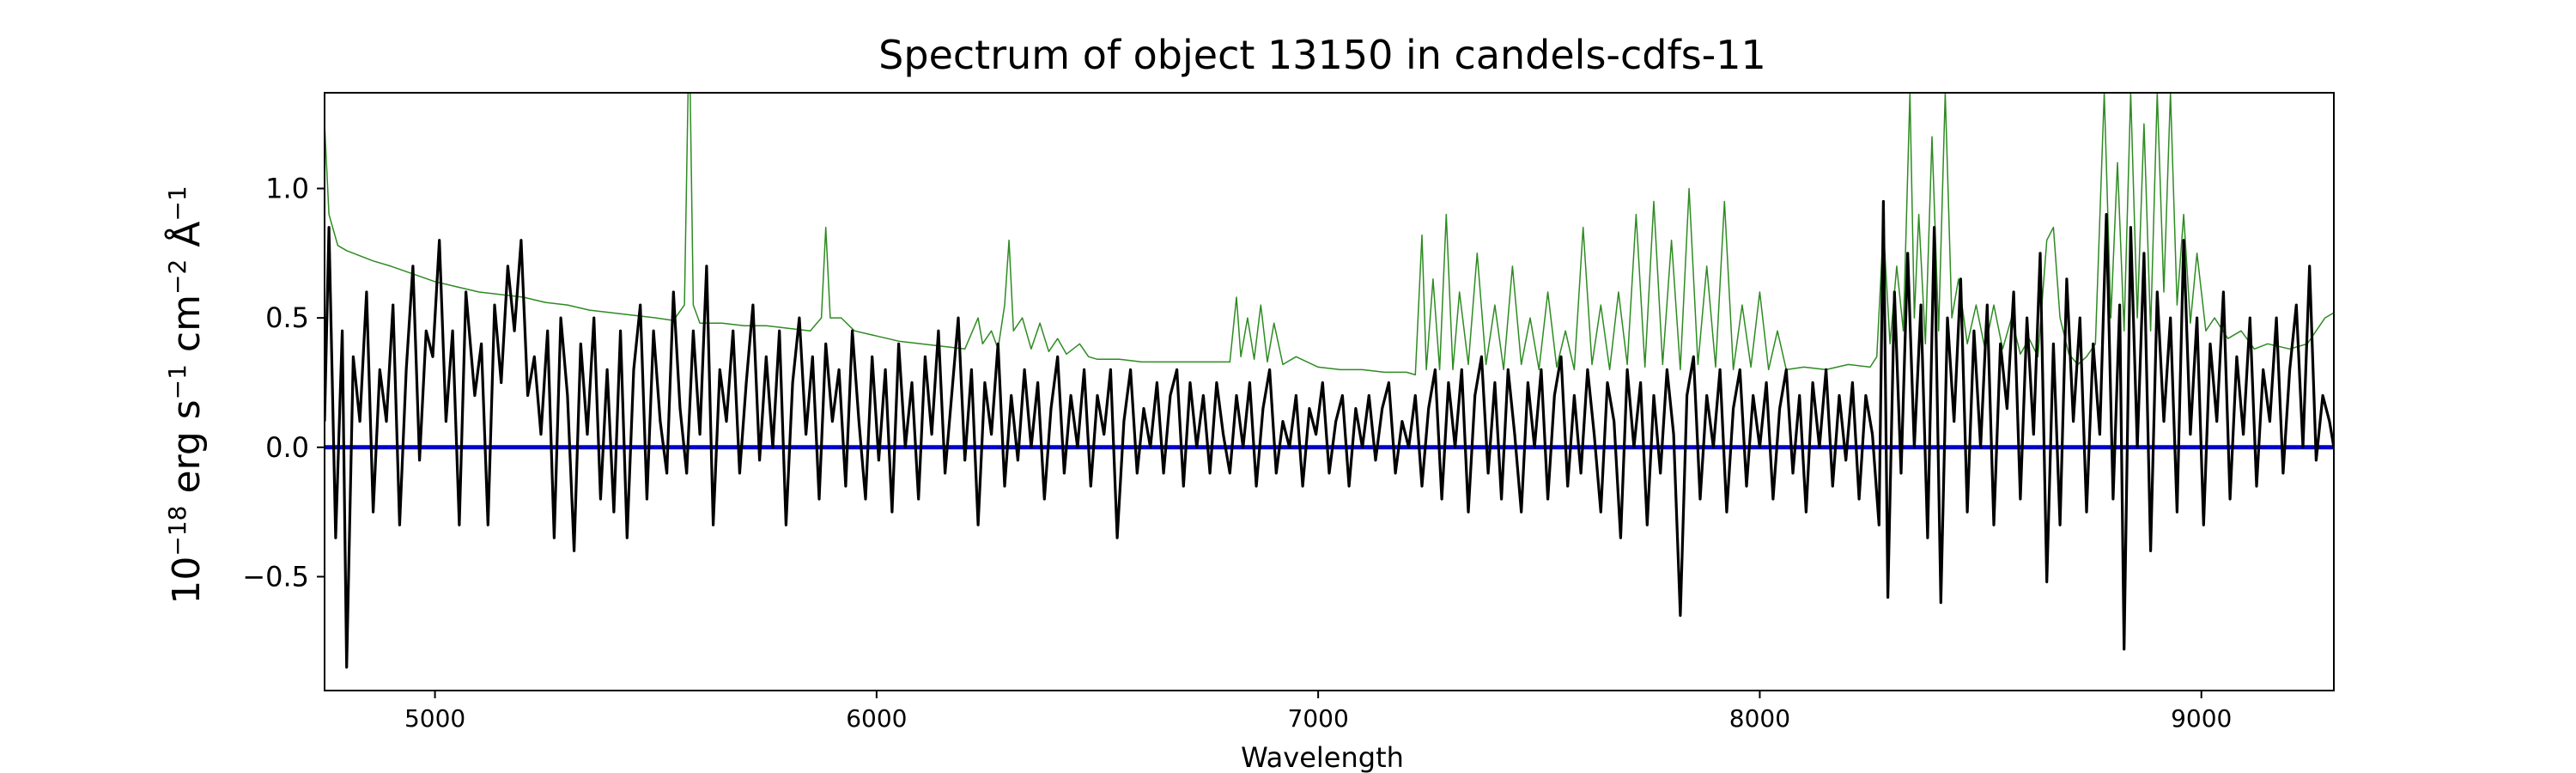 The height and width of the screenshot is (773, 2576). I want to click on x-tick-label: 6000, so click(876, 718).